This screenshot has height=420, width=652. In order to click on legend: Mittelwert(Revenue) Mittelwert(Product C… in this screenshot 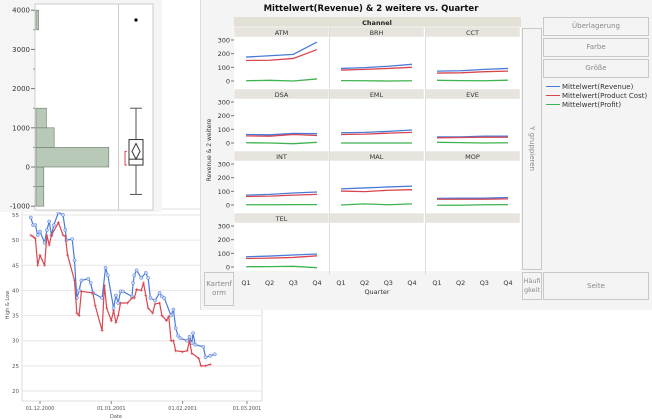, I will do `click(596, 95)`.